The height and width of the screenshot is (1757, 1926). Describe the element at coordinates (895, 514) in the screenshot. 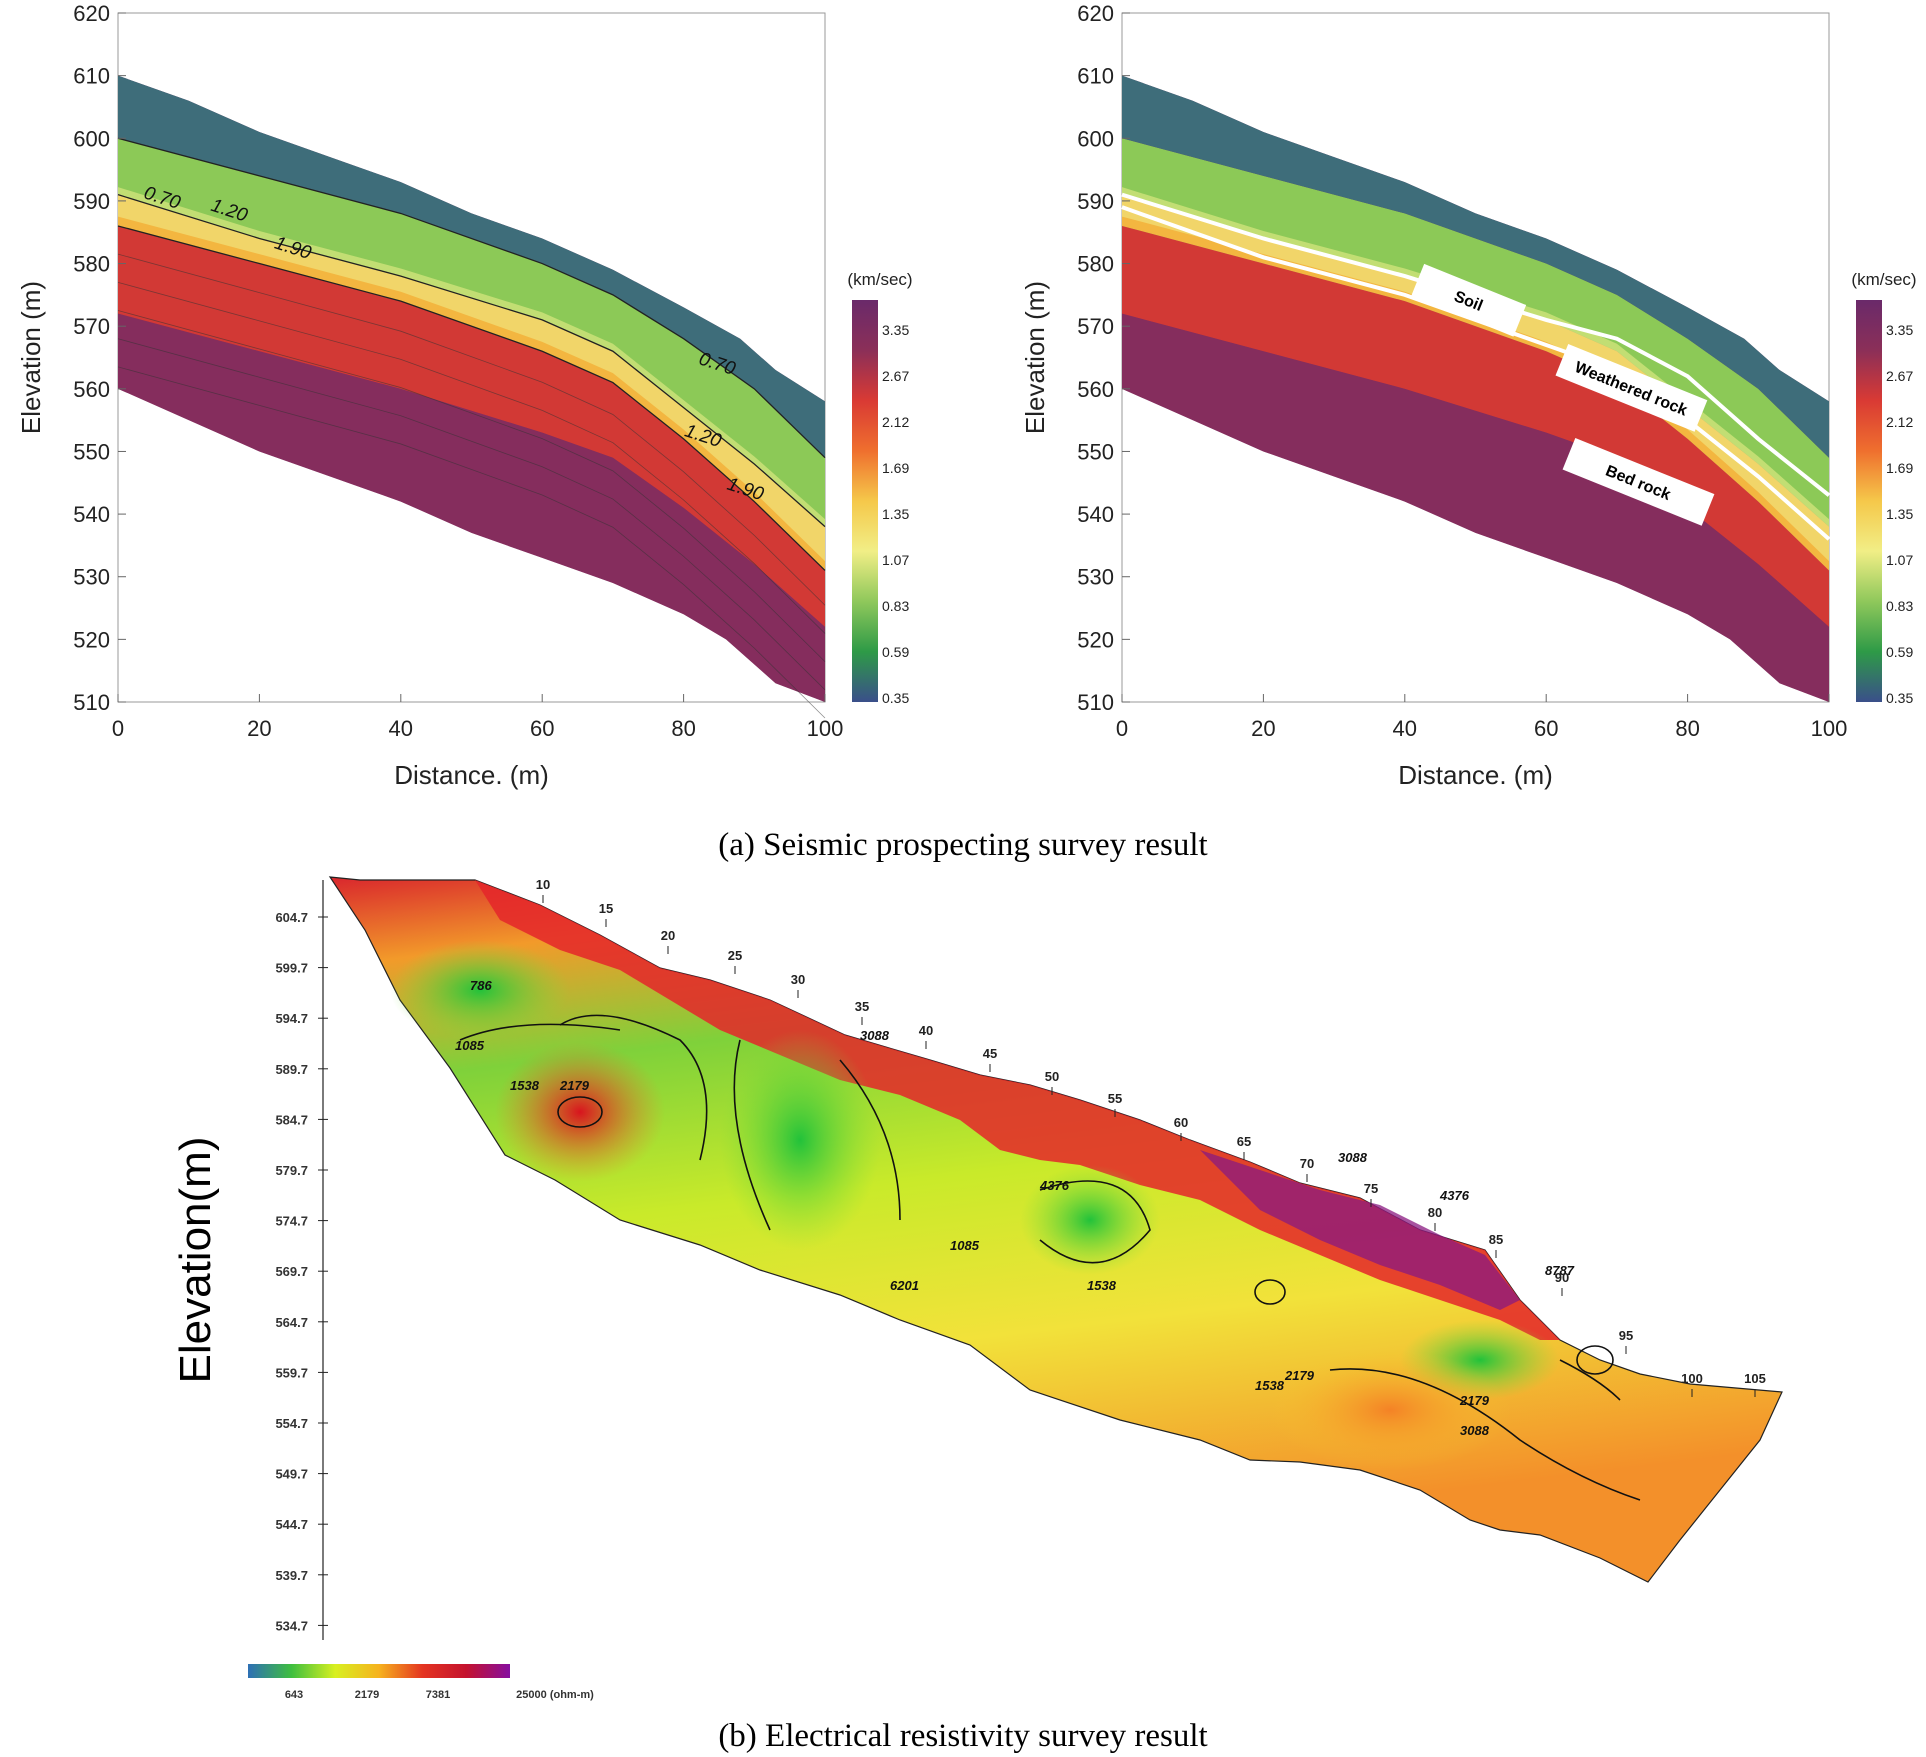

I see `colorbar-tick: 1.35` at that location.